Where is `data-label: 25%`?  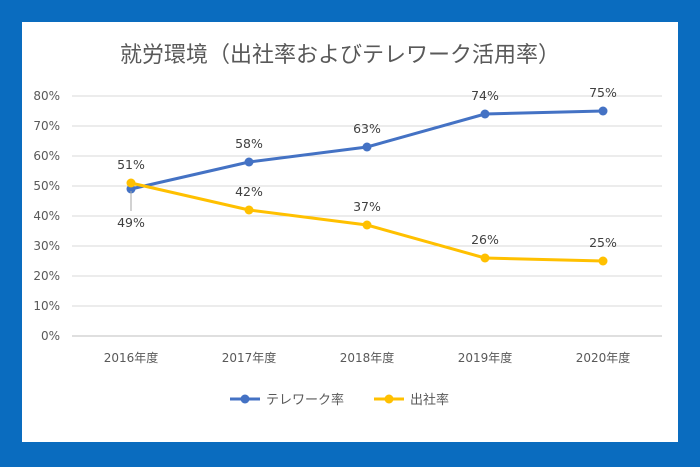
data-label: 25% is located at coordinates (603, 242).